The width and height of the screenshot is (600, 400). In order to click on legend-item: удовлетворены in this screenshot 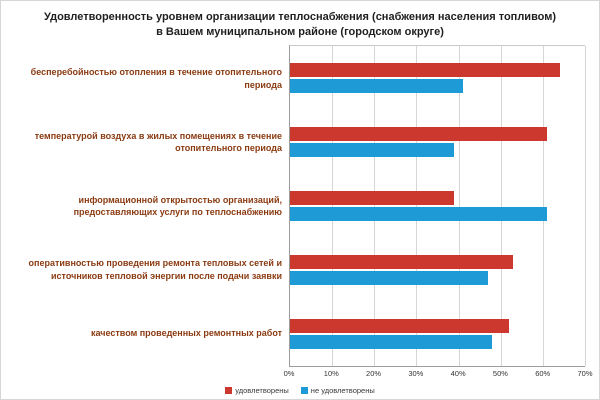, I will do `click(257, 390)`.